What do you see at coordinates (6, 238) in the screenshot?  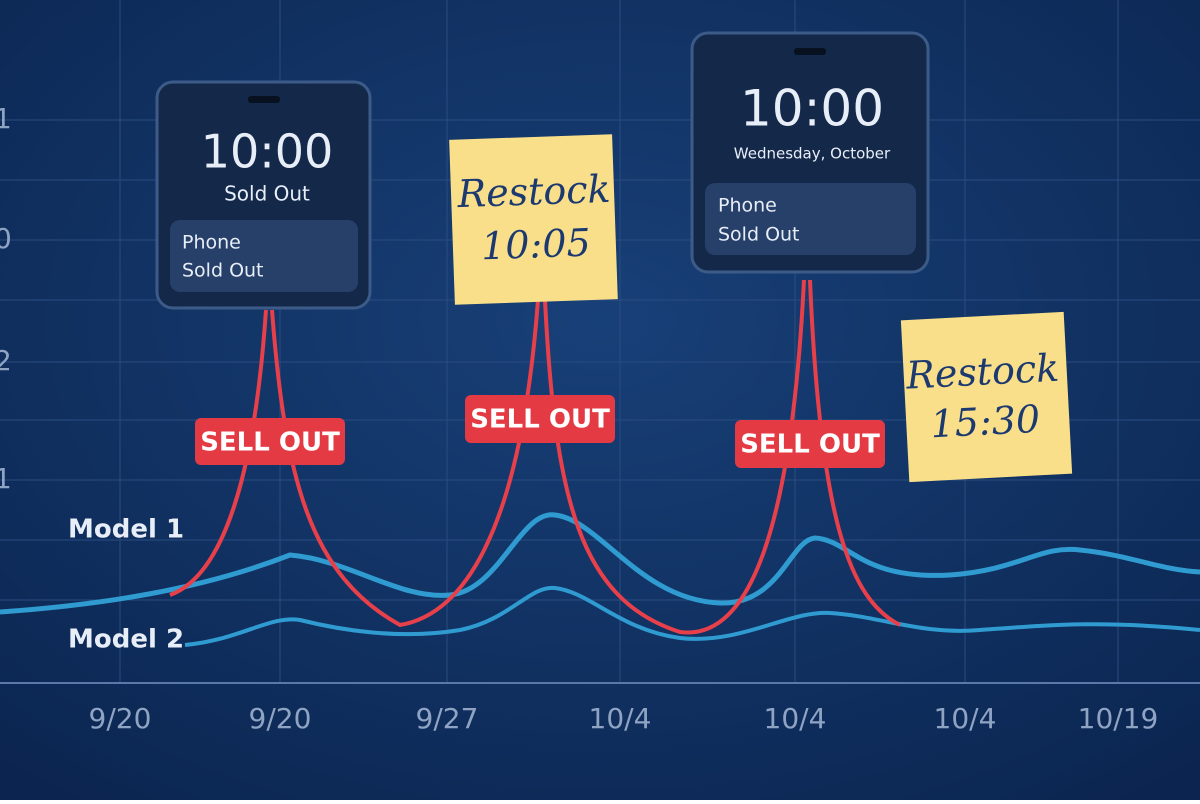 I see `y-label: 0` at bounding box center [6, 238].